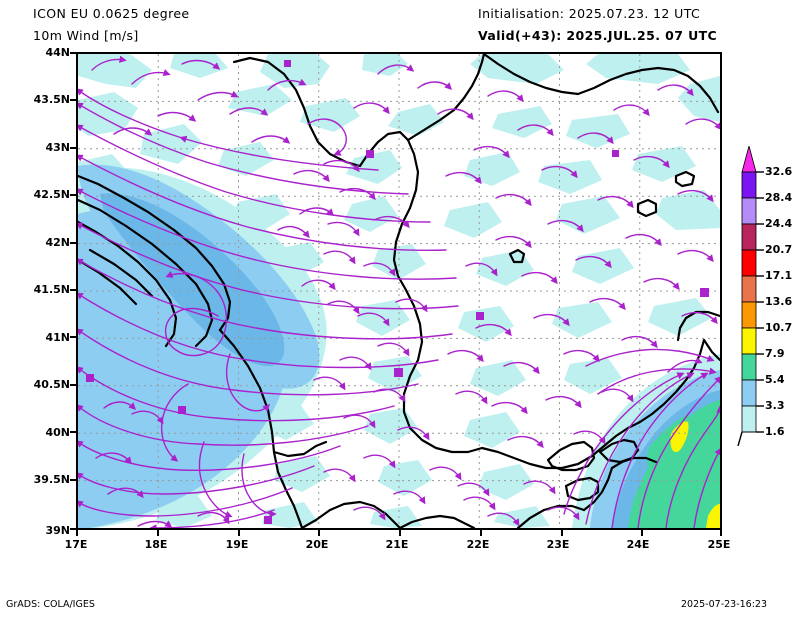  Describe the element at coordinates (779, 223) in the screenshot. I see `colorbar-label-24.4: 24.4` at that location.